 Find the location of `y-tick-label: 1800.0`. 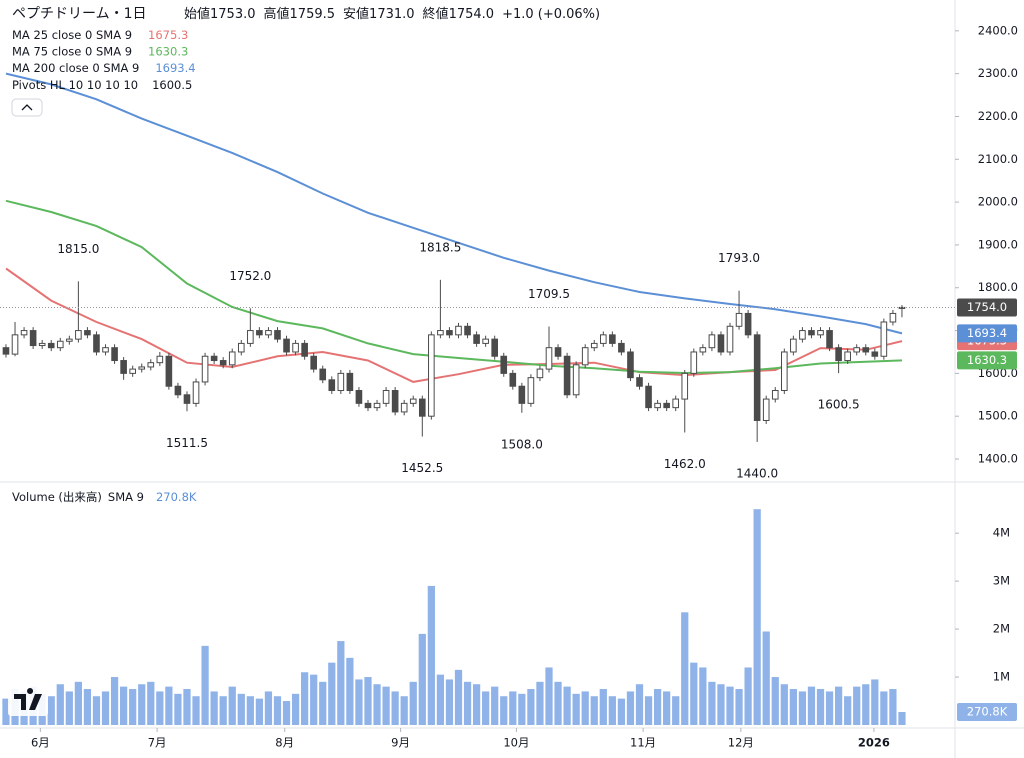

y-tick-label: 1800.0 is located at coordinates (998, 287).